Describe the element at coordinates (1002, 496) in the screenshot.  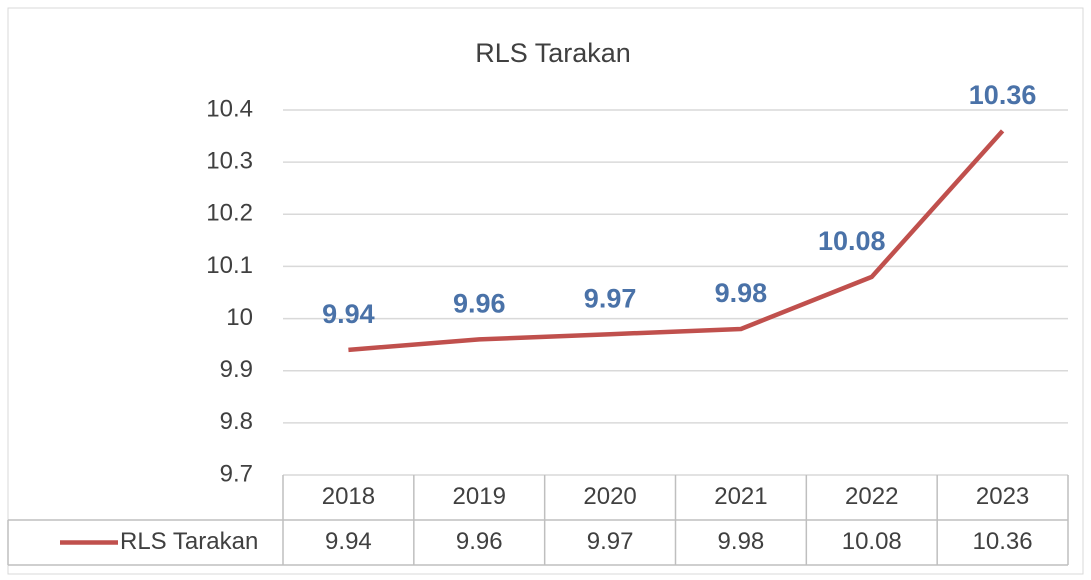
I see `x-tick-label: 2023` at that location.